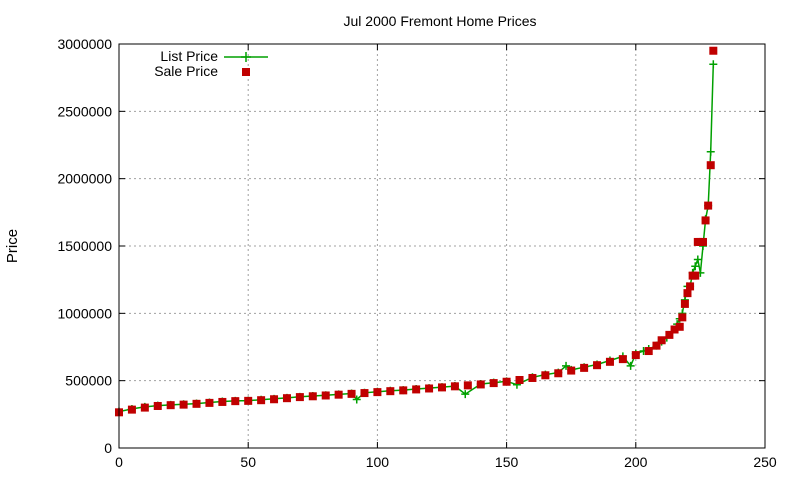 The height and width of the screenshot is (485, 800). What do you see at coordinates (84, 313) in the screenshot?
I see `y-tick-label: 1000000` at bounding box center [84, 313].